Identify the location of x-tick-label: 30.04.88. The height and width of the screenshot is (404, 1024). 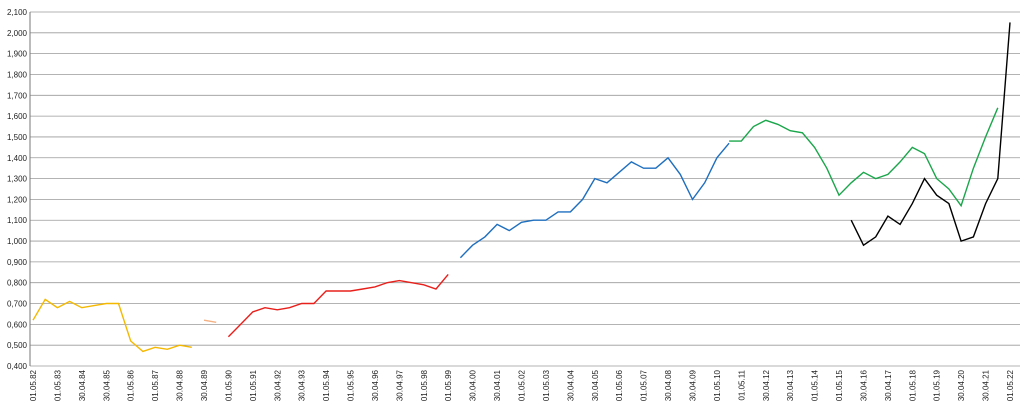
(180, 385).